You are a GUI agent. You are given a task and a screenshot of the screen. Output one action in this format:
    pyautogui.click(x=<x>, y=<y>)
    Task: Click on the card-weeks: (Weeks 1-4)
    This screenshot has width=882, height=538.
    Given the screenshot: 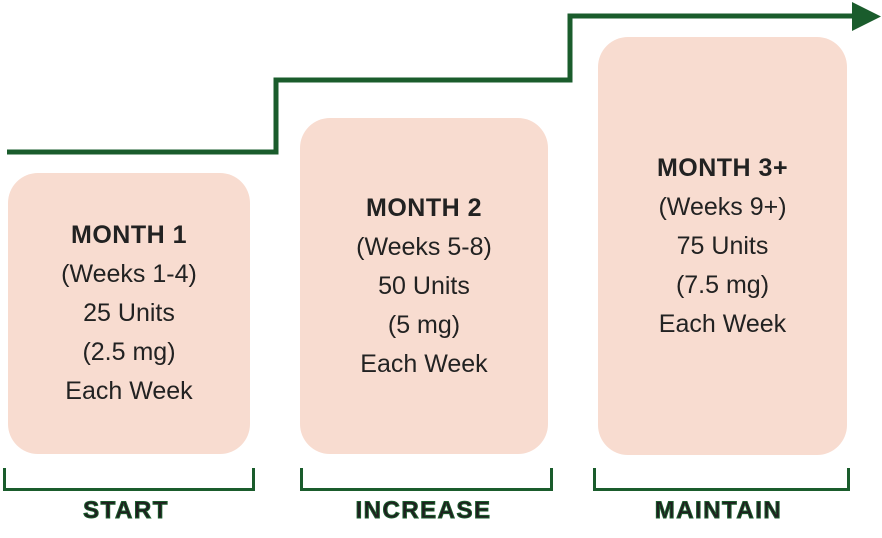 What is the action you would take?
    pyautogui.click(x=129, y=274)
    